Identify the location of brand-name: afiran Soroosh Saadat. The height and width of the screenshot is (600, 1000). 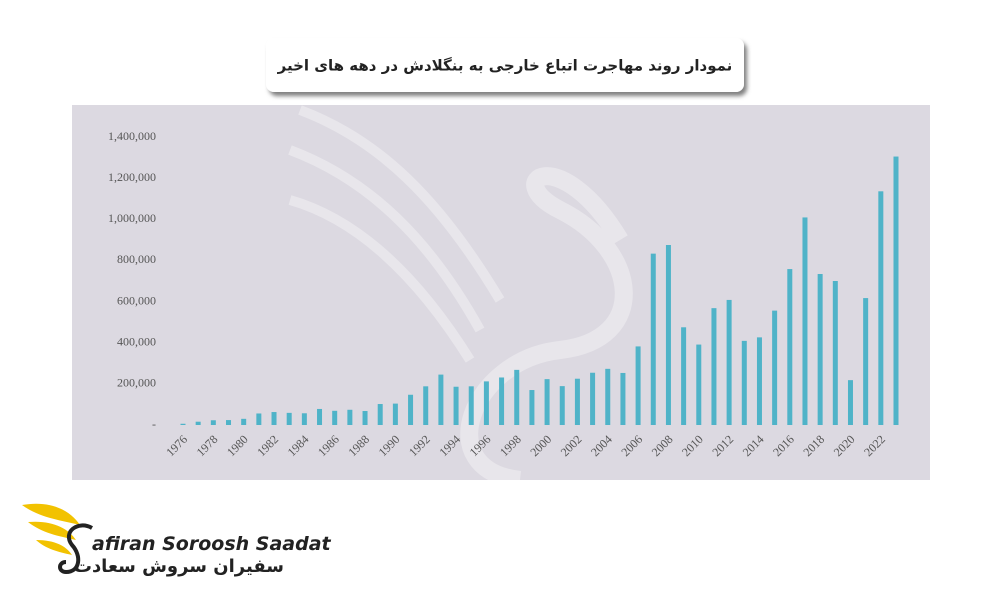
(212, 544).